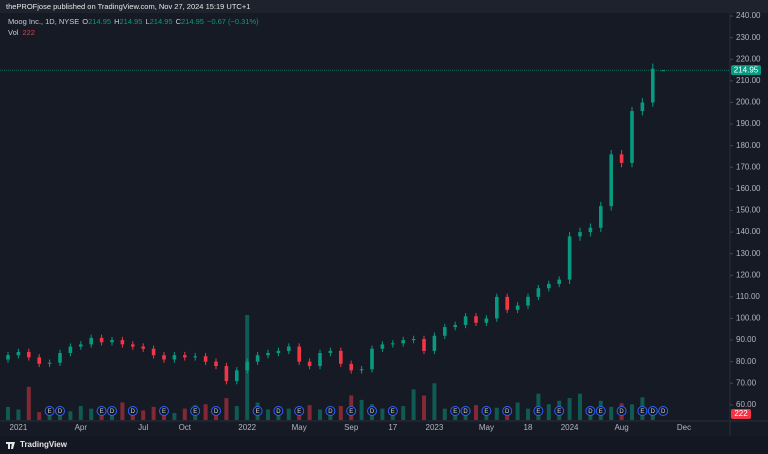 Image resolution: width=768 pixels, height=454 pixels. I want to click on y-tick-label: 60.00, so click(746, 404).